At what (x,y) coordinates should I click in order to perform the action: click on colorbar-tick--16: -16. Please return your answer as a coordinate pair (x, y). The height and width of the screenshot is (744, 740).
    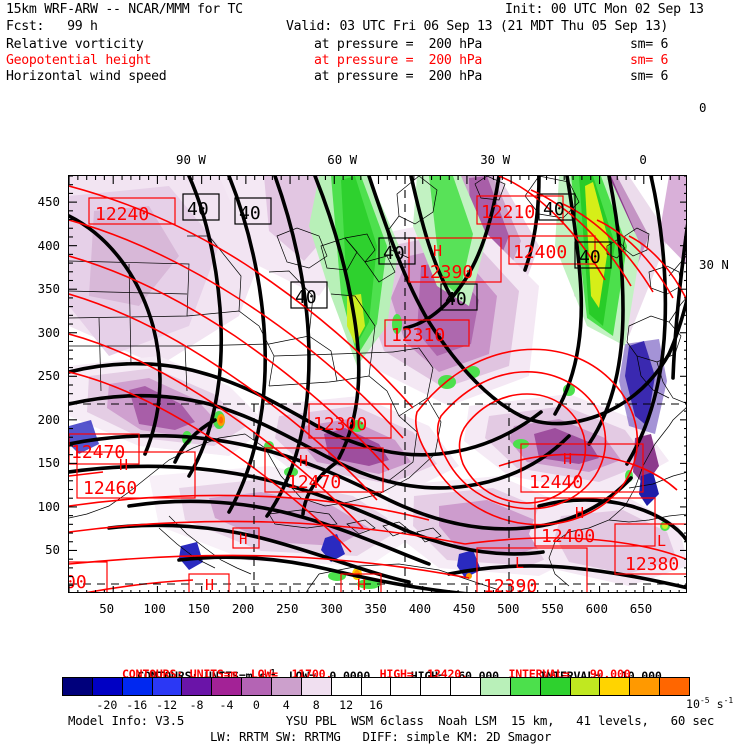
    Looking at the image, I should click on (137, 705).